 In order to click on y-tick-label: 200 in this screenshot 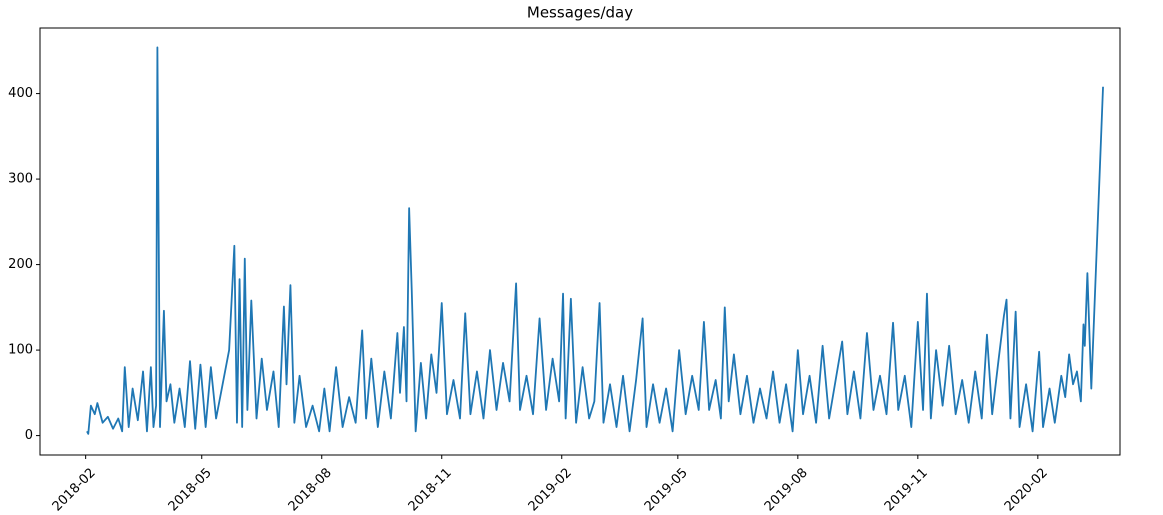, I will do `click(20, 264)`.